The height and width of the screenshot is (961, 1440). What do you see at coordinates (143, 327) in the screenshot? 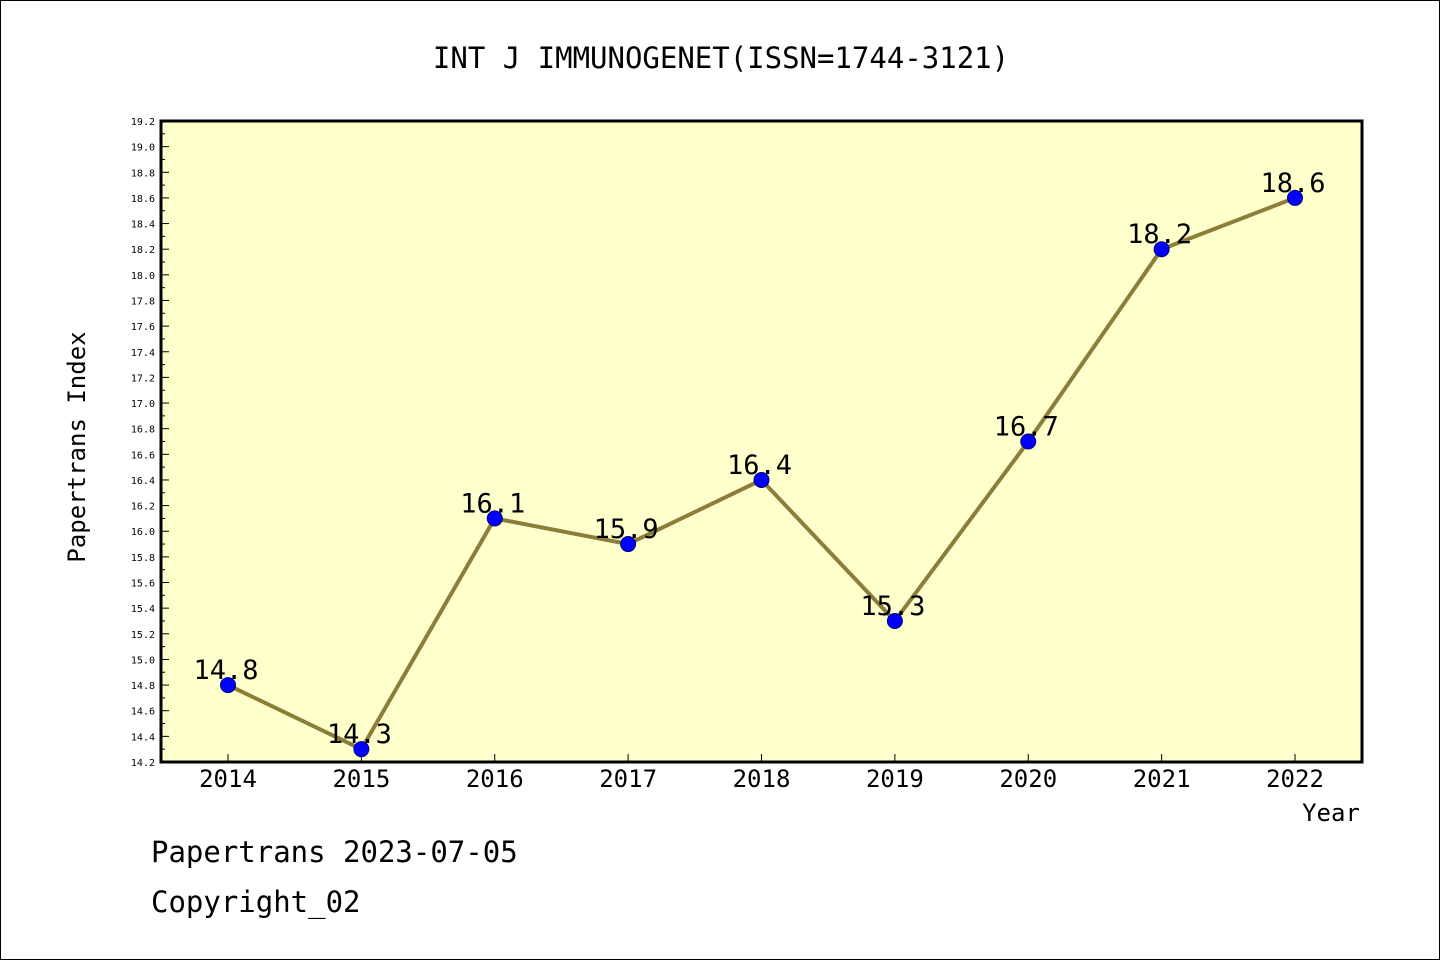
I see `y-tick-label: 17.6` at bounding box center [143, 327].